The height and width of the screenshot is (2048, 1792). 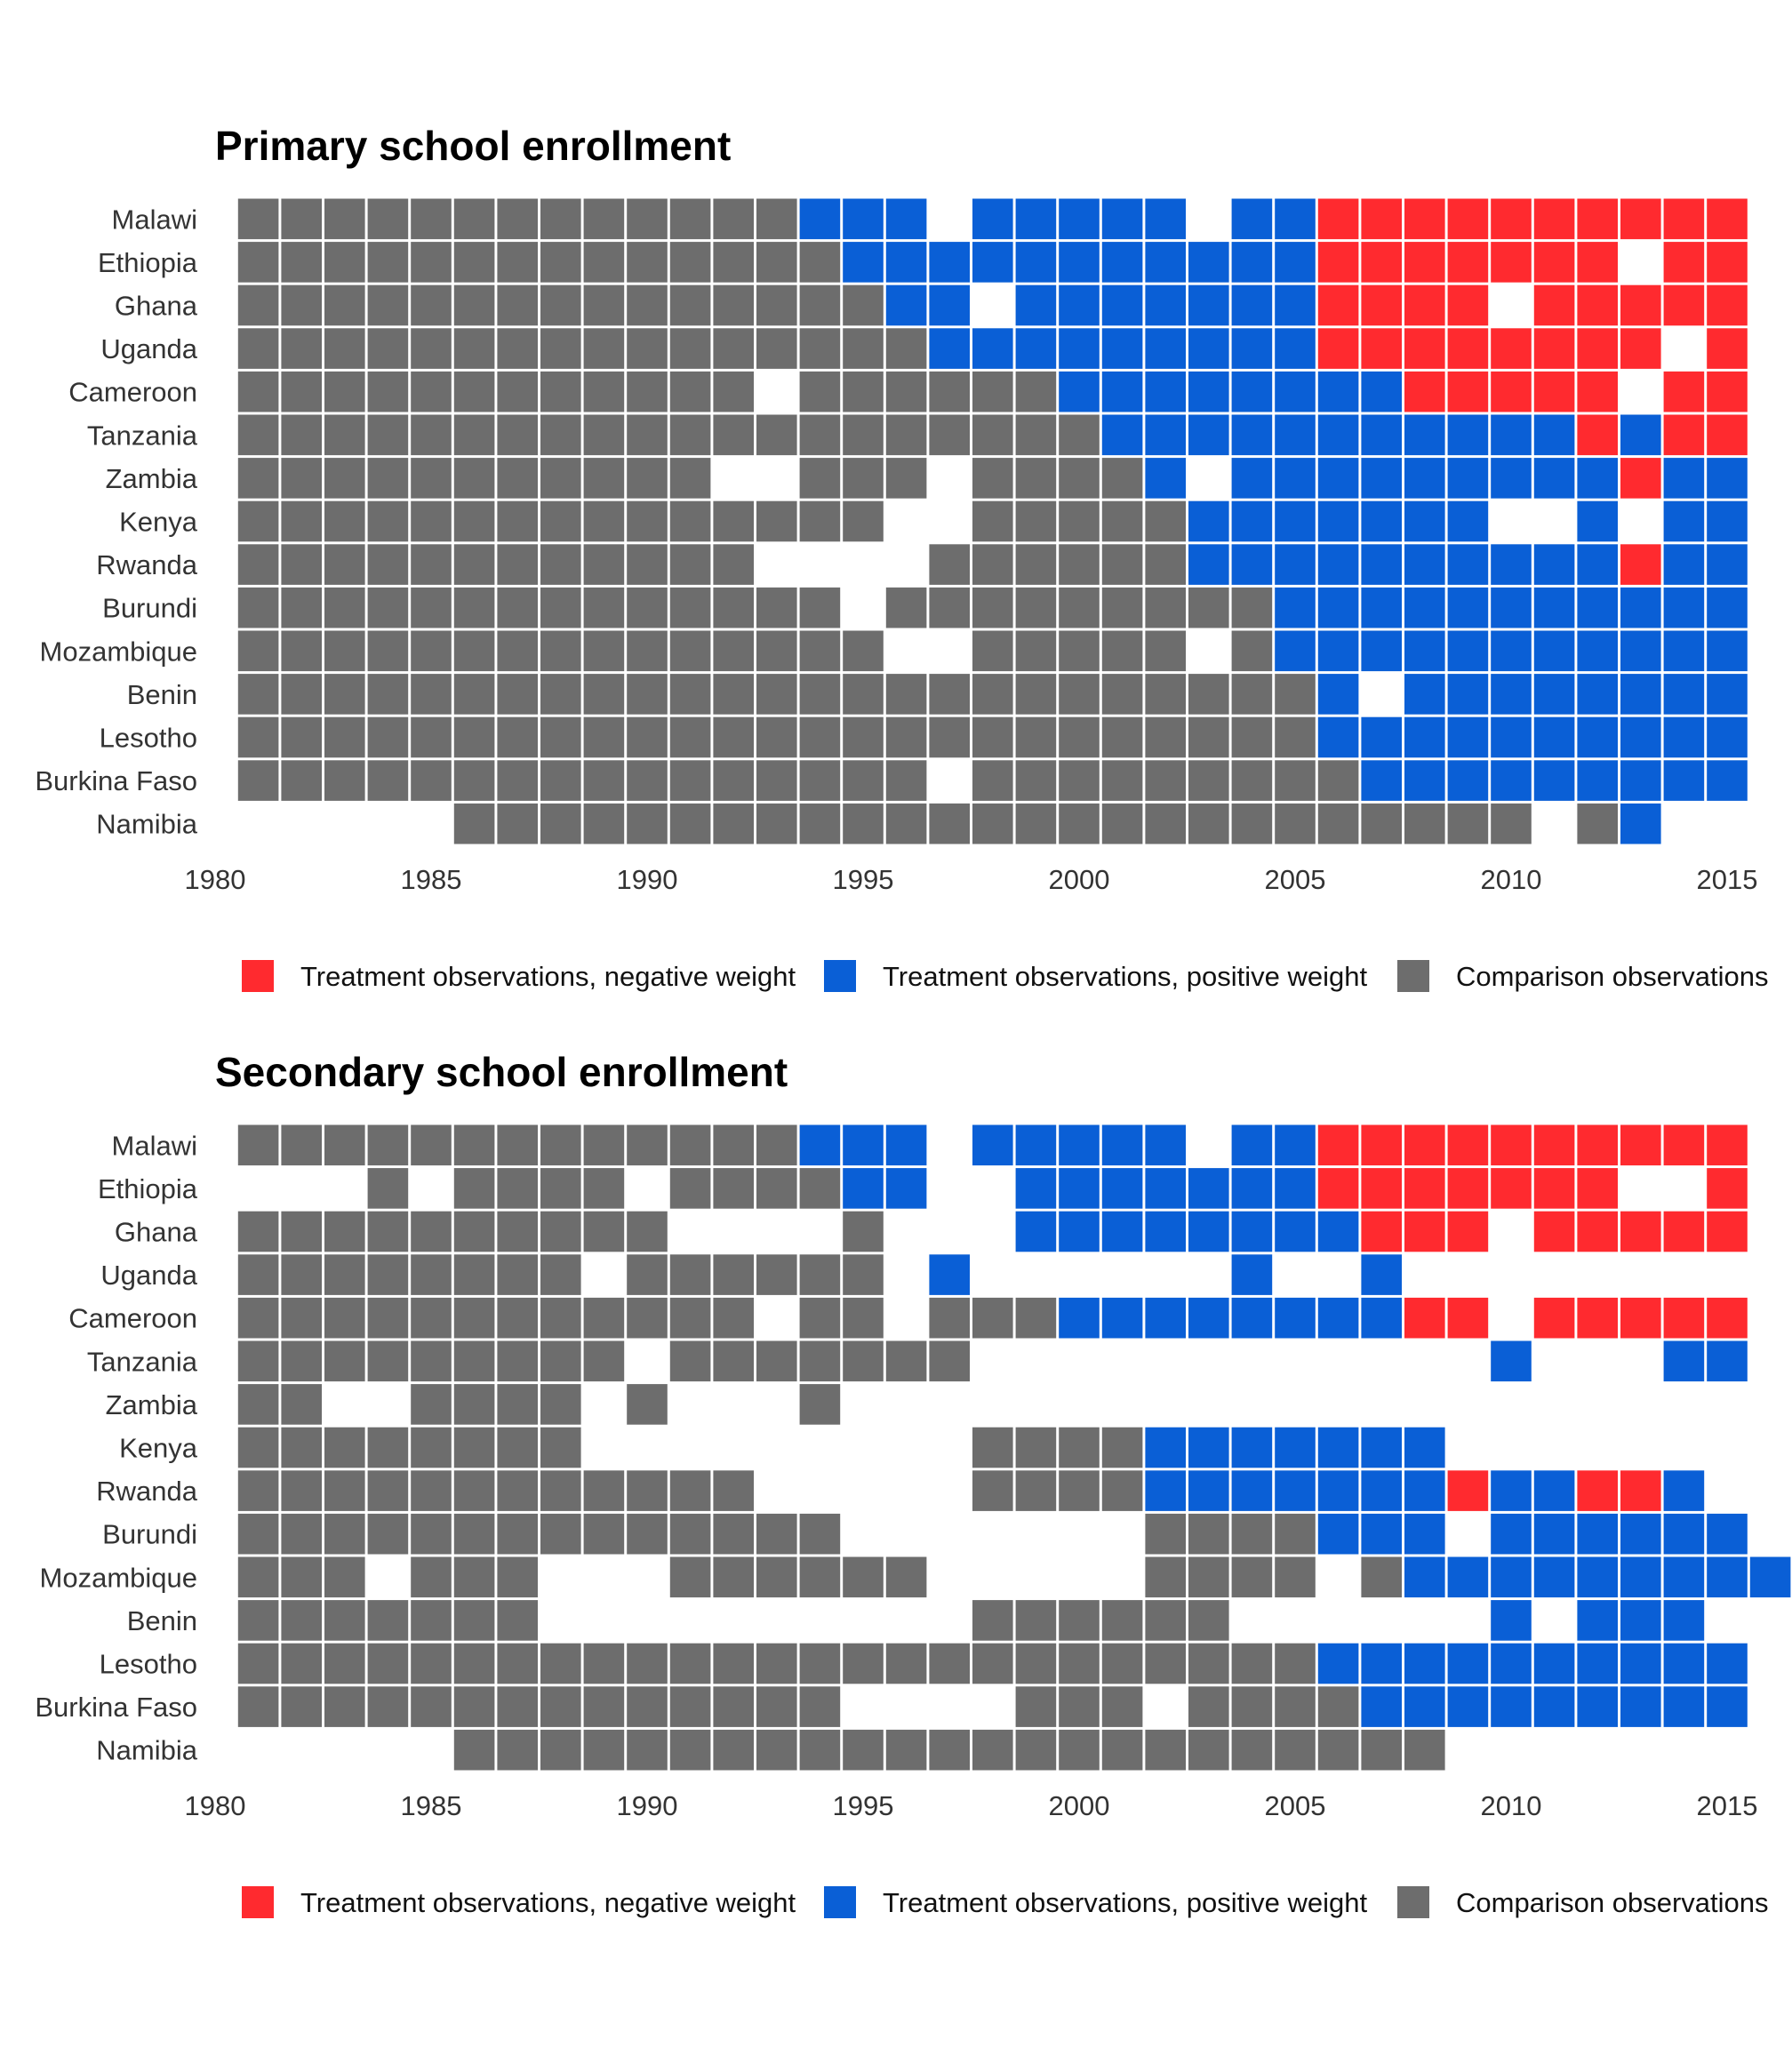 I want to click on cell-burkina-faso-2004, so click(x=1252, y=780).